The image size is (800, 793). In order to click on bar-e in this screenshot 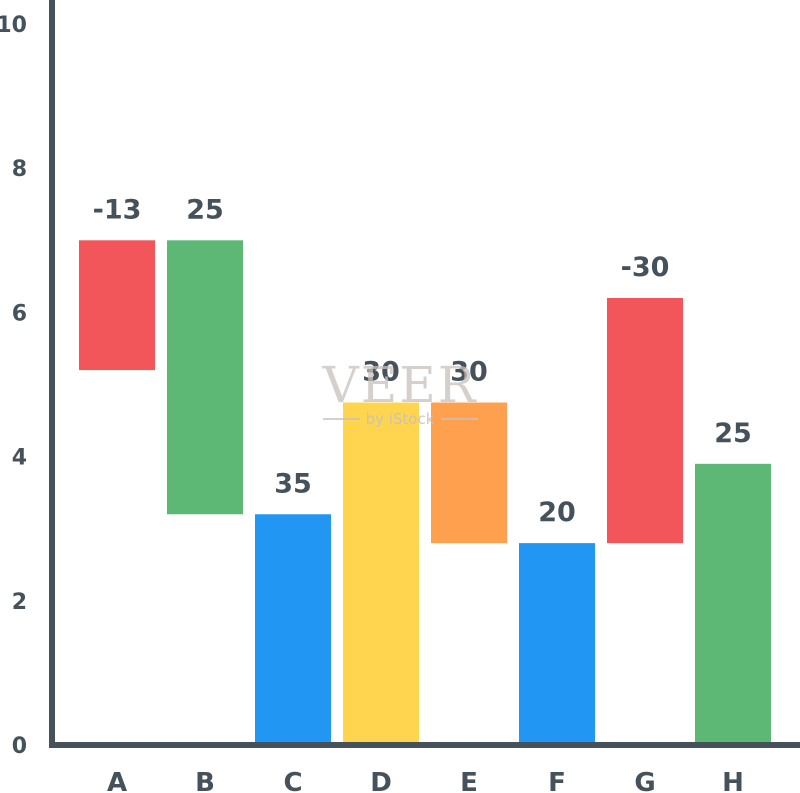, I will do `click(469, 473)`.